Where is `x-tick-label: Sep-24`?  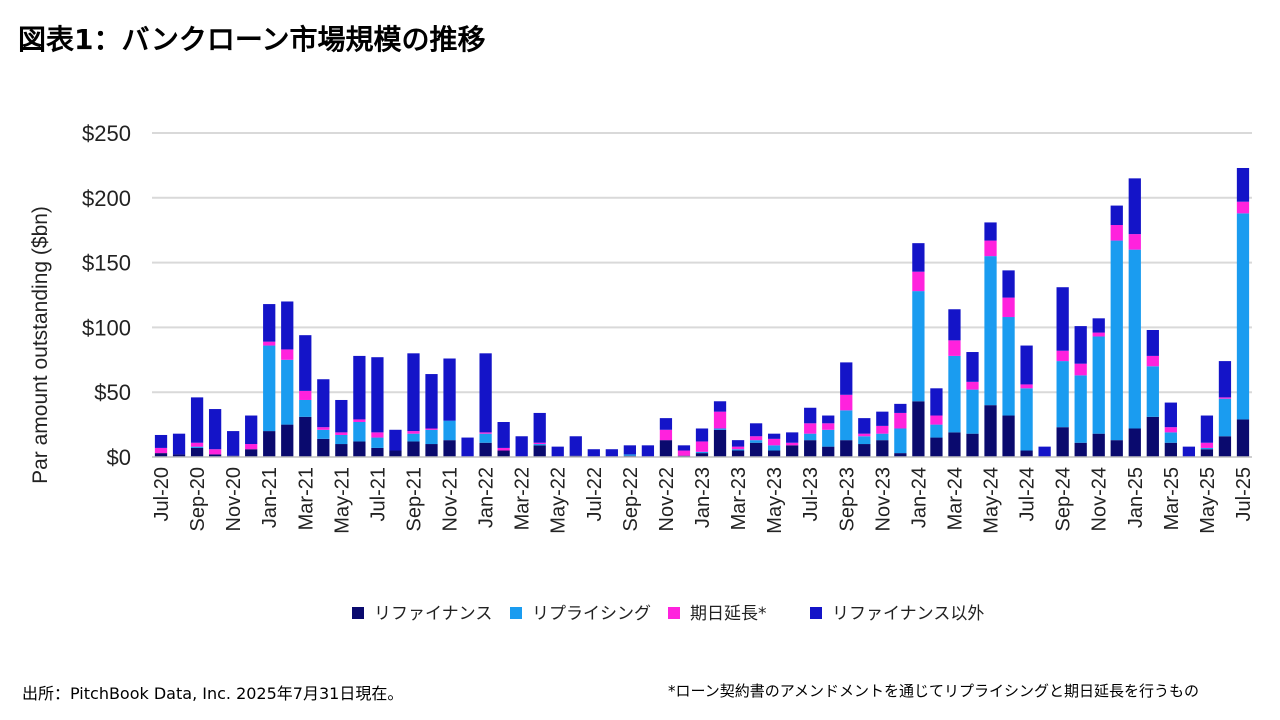
x-tick-label: Sep-24 is located at coordinates (1064, 499).